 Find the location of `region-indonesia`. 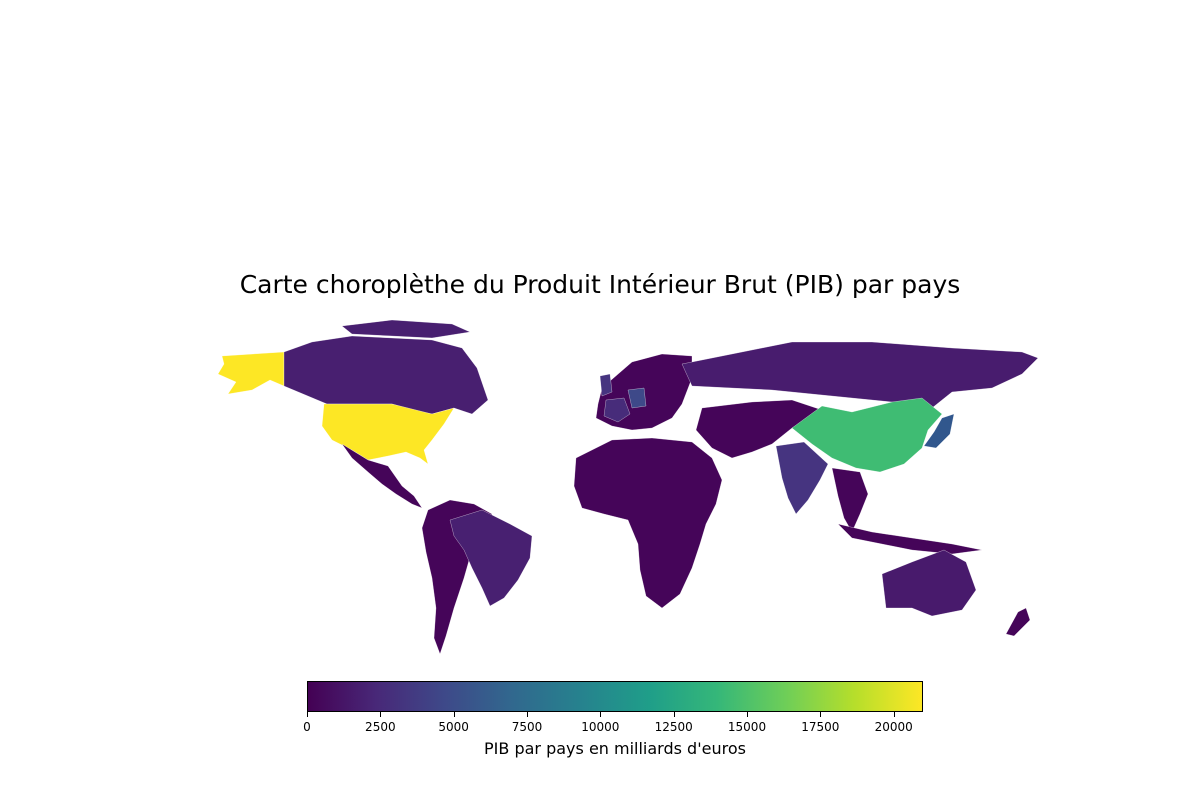

region-indonesia is located at coordinates (910, 539).